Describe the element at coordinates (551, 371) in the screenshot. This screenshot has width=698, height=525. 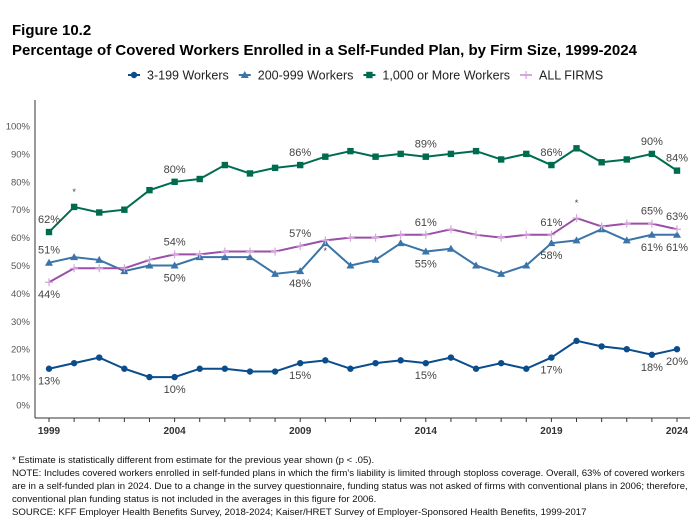
I see `data-label: 17%` at that location.